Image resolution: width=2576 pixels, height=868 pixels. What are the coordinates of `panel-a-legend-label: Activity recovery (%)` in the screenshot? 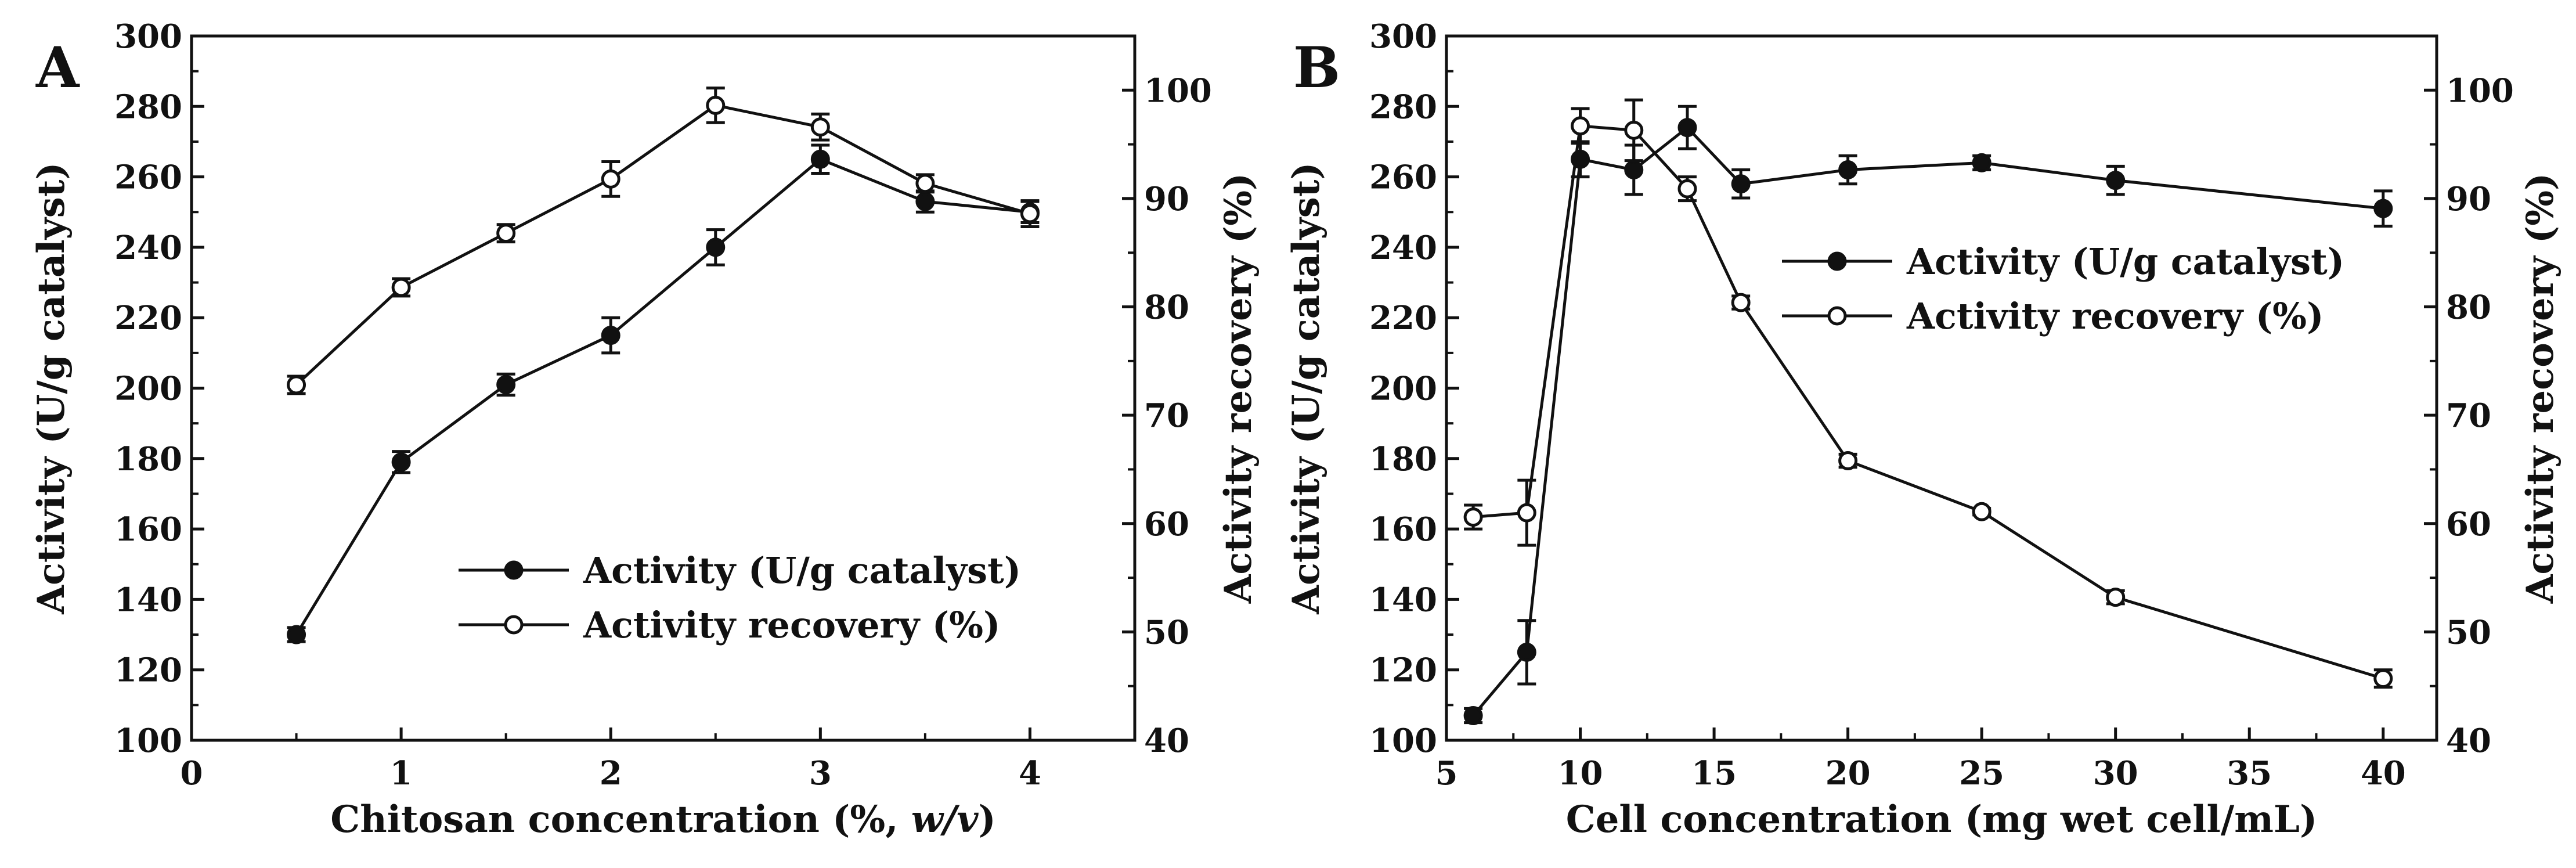 It's located at (792, 625).